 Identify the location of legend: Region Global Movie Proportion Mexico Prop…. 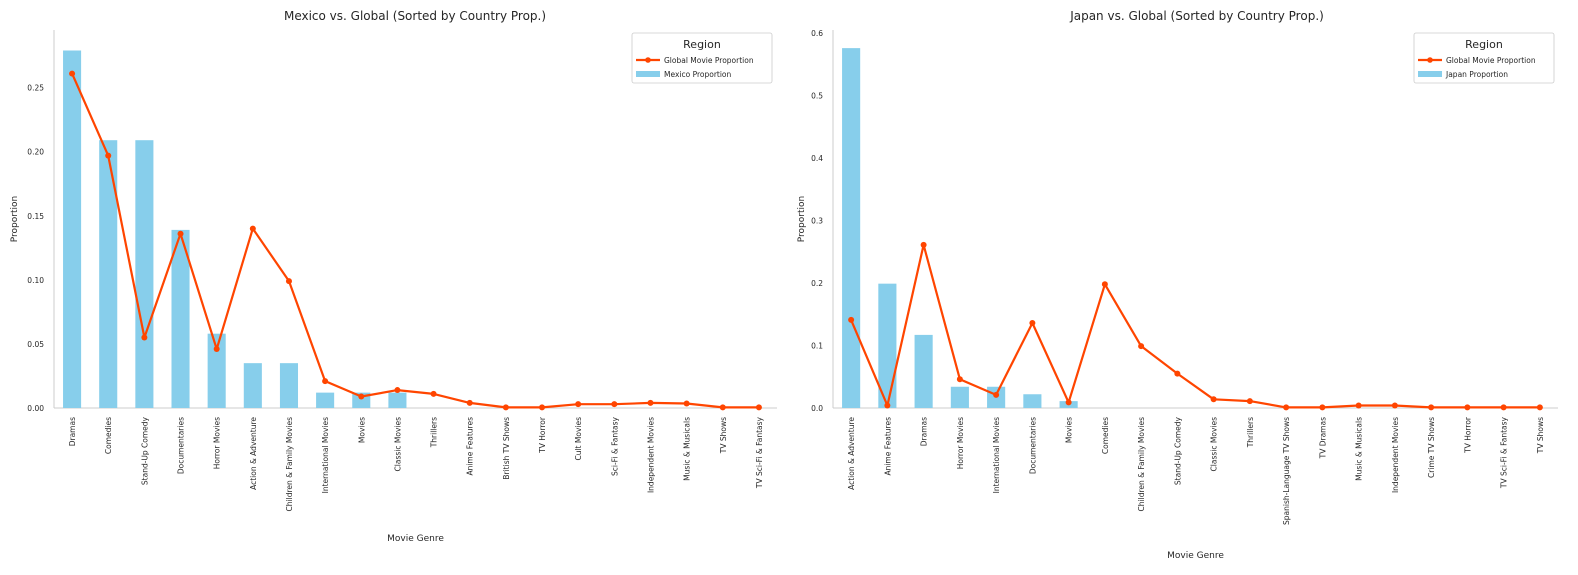
(702, 58).